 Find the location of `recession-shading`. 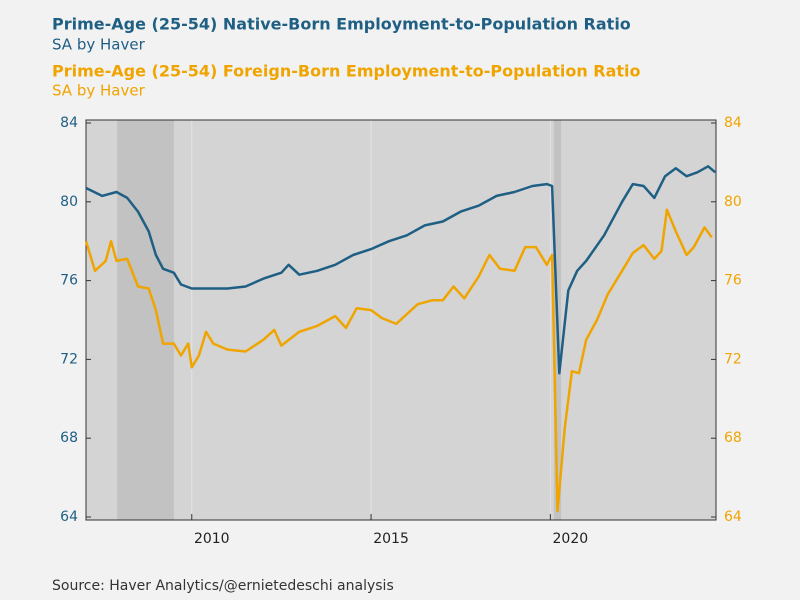

recession-shading is located at coordinates (145, 320).